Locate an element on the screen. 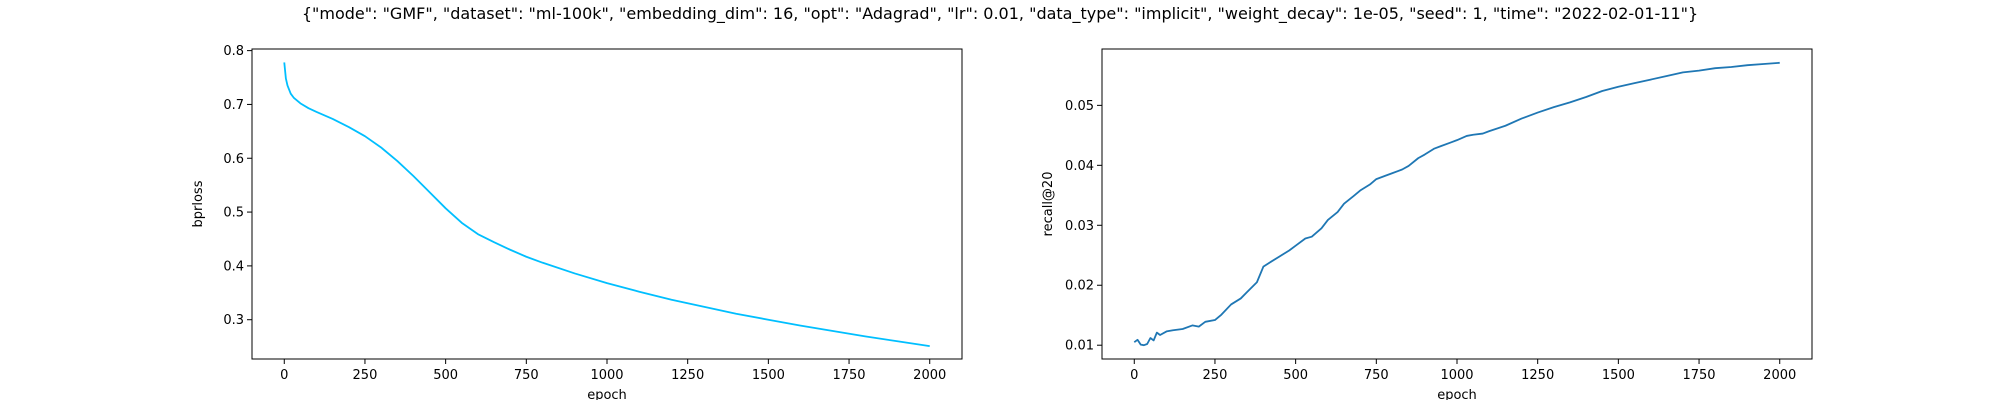 This screenshot has height=400, width=2000. chart-2-y-tick-label: 0.05 is located at coordinates (1079, 106).